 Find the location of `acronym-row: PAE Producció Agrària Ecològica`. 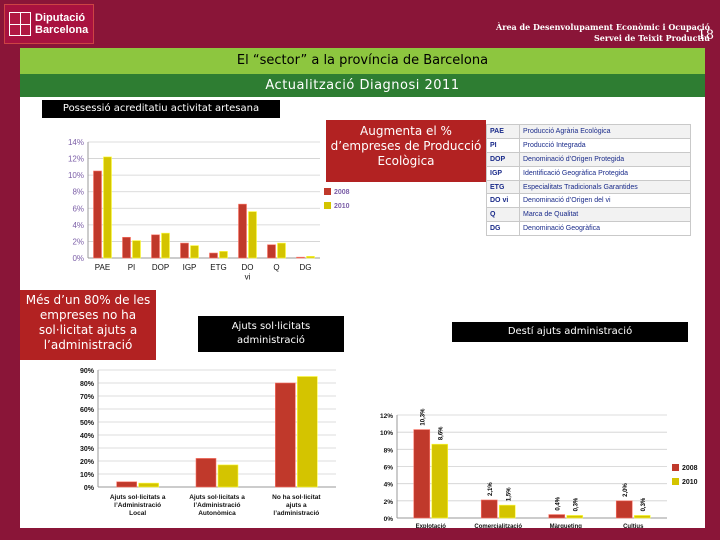

acronym-row: PAE Producció Agrària Ecològica is located at coordinates (588, 131).